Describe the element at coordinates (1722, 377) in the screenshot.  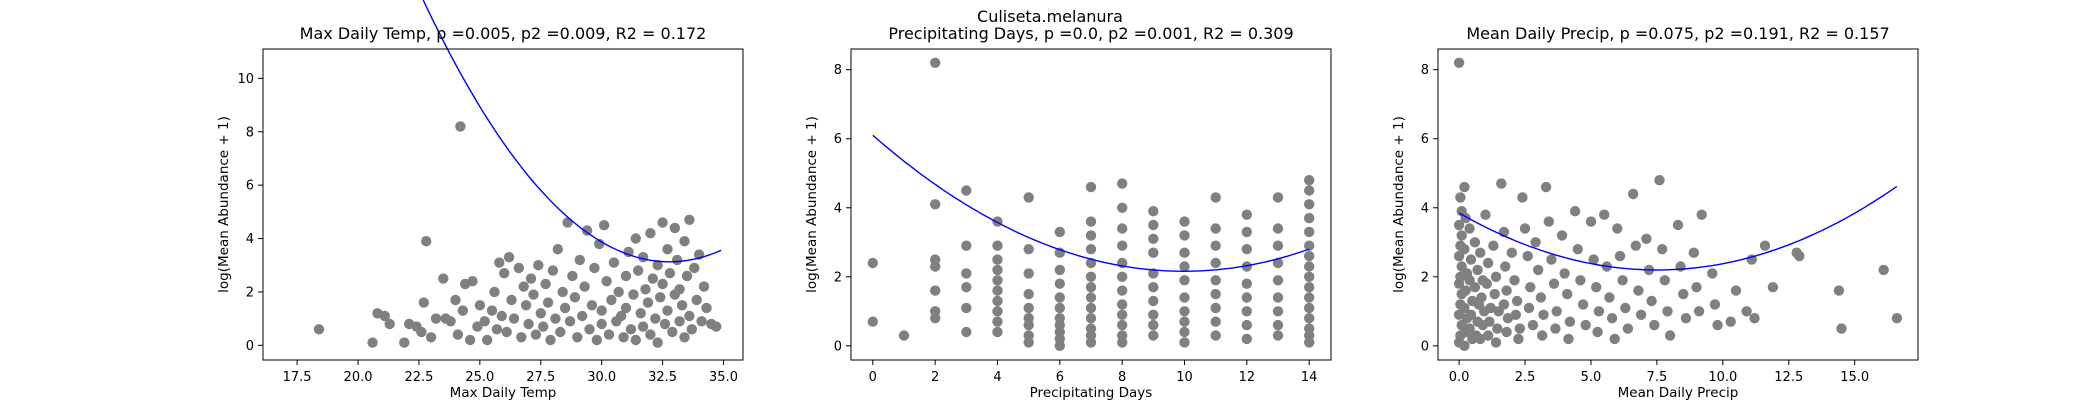
I see `x-tick-label: 10.0` at that location.